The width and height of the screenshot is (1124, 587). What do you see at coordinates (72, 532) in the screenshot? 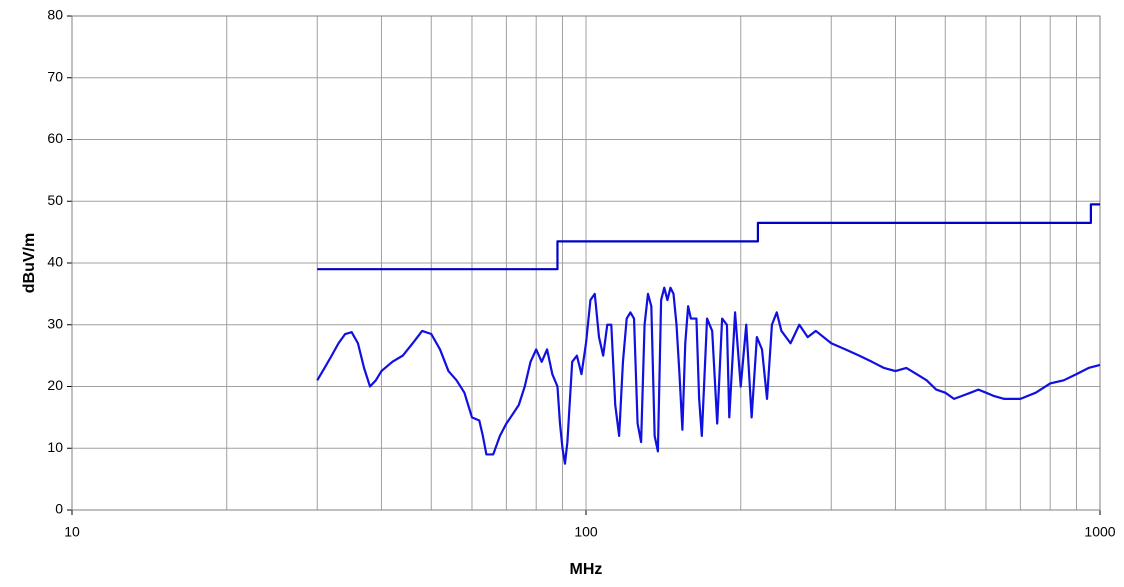
I see `x-tick-label: 10` at bounding box center [72, 532].